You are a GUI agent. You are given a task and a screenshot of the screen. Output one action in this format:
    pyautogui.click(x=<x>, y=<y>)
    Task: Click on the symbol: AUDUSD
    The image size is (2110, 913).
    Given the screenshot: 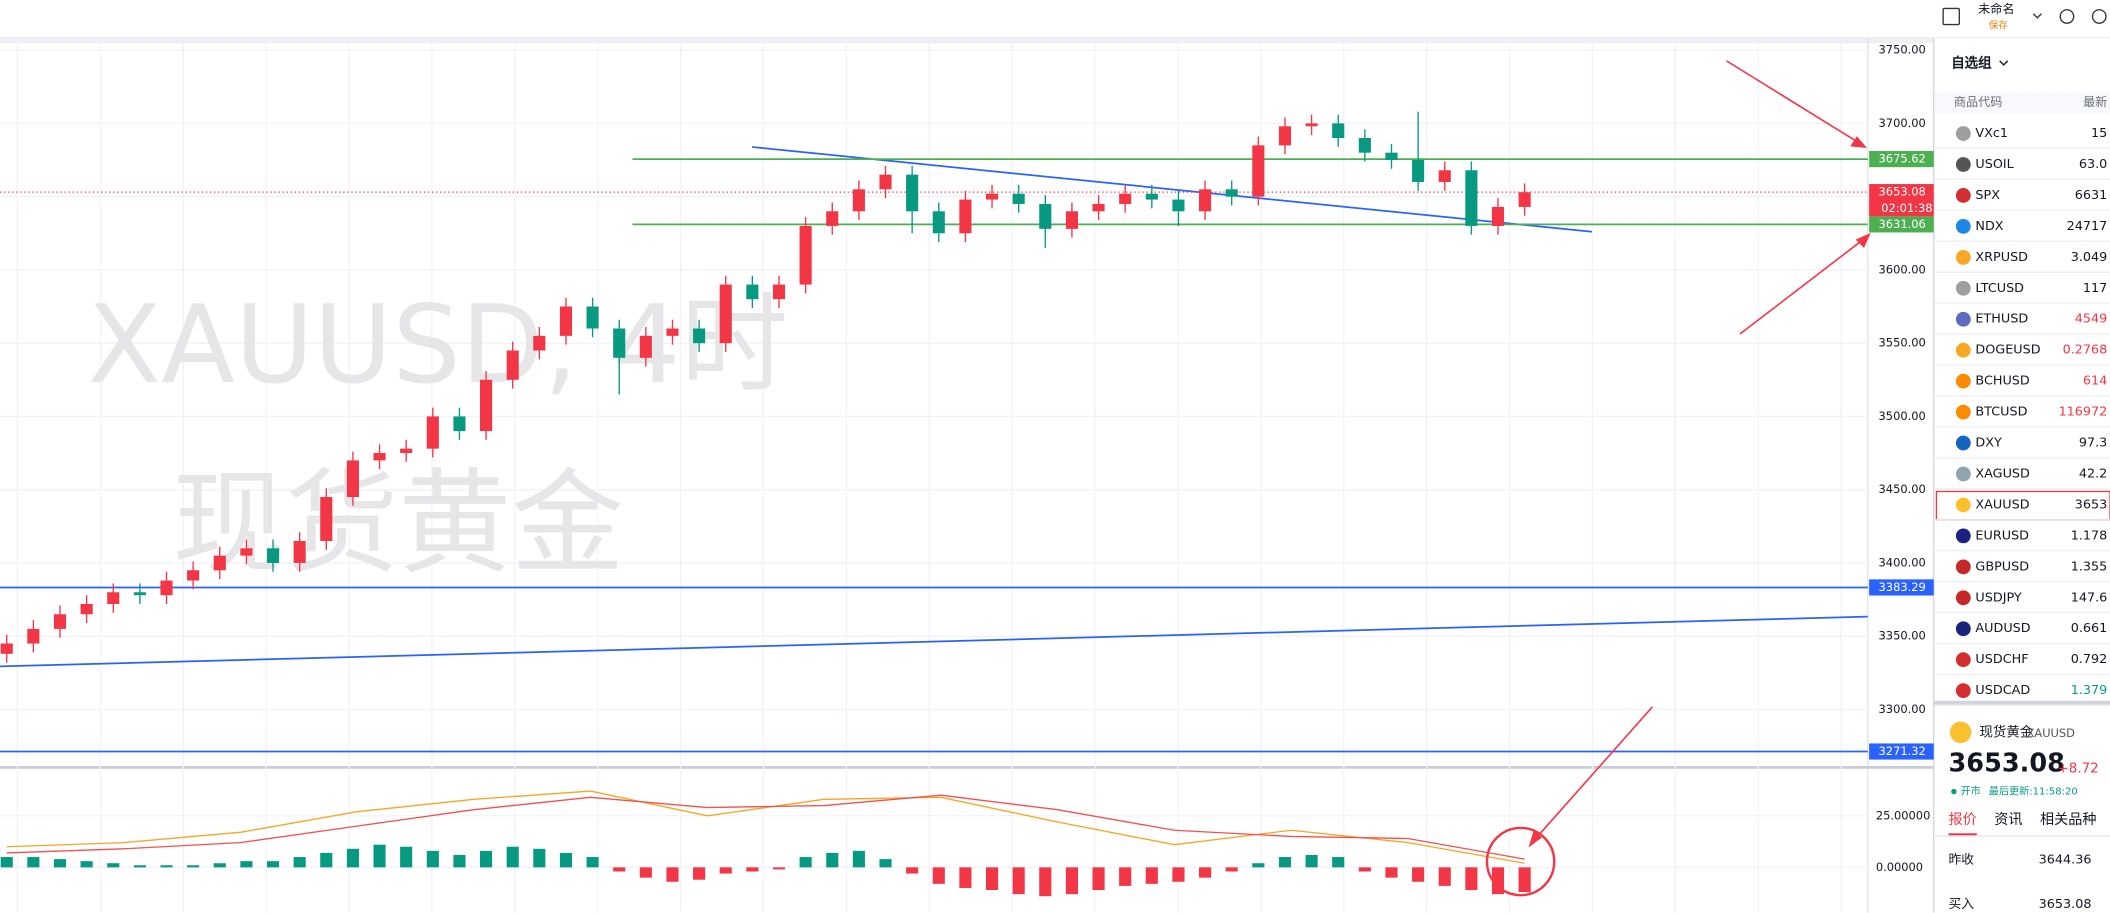 What is the action you would take?
    pyautogui.click(x=2002, y=628)
    